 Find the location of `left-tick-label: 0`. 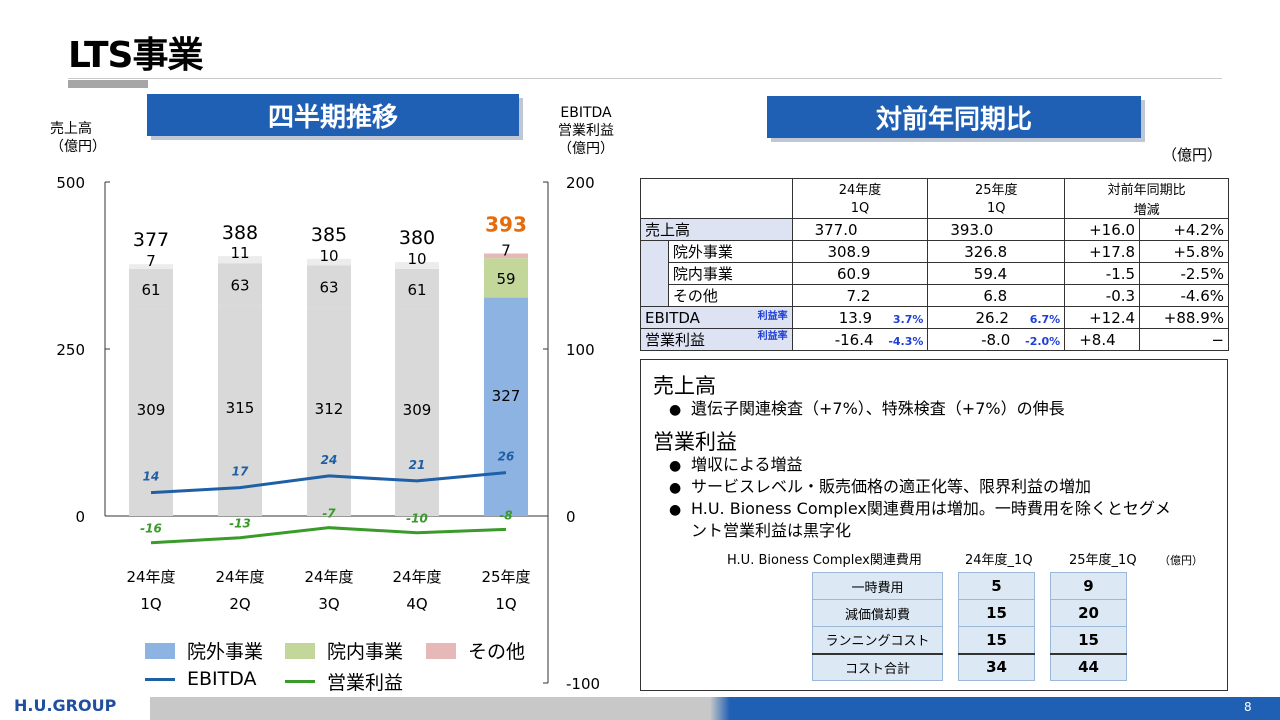

left-tick-label: 0 is located at coordinates (80, 517).